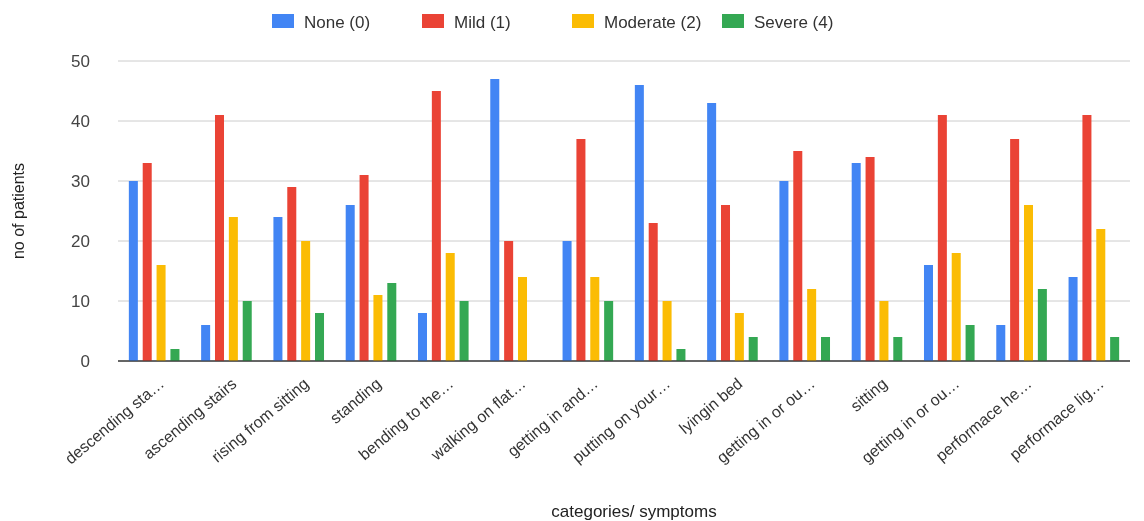 This screenshot has width=1144, height=521. What do you see at coordinates (337, 22) in the screenshot?
I see `legend-label: None (0)` at bounding box center [337, 22].